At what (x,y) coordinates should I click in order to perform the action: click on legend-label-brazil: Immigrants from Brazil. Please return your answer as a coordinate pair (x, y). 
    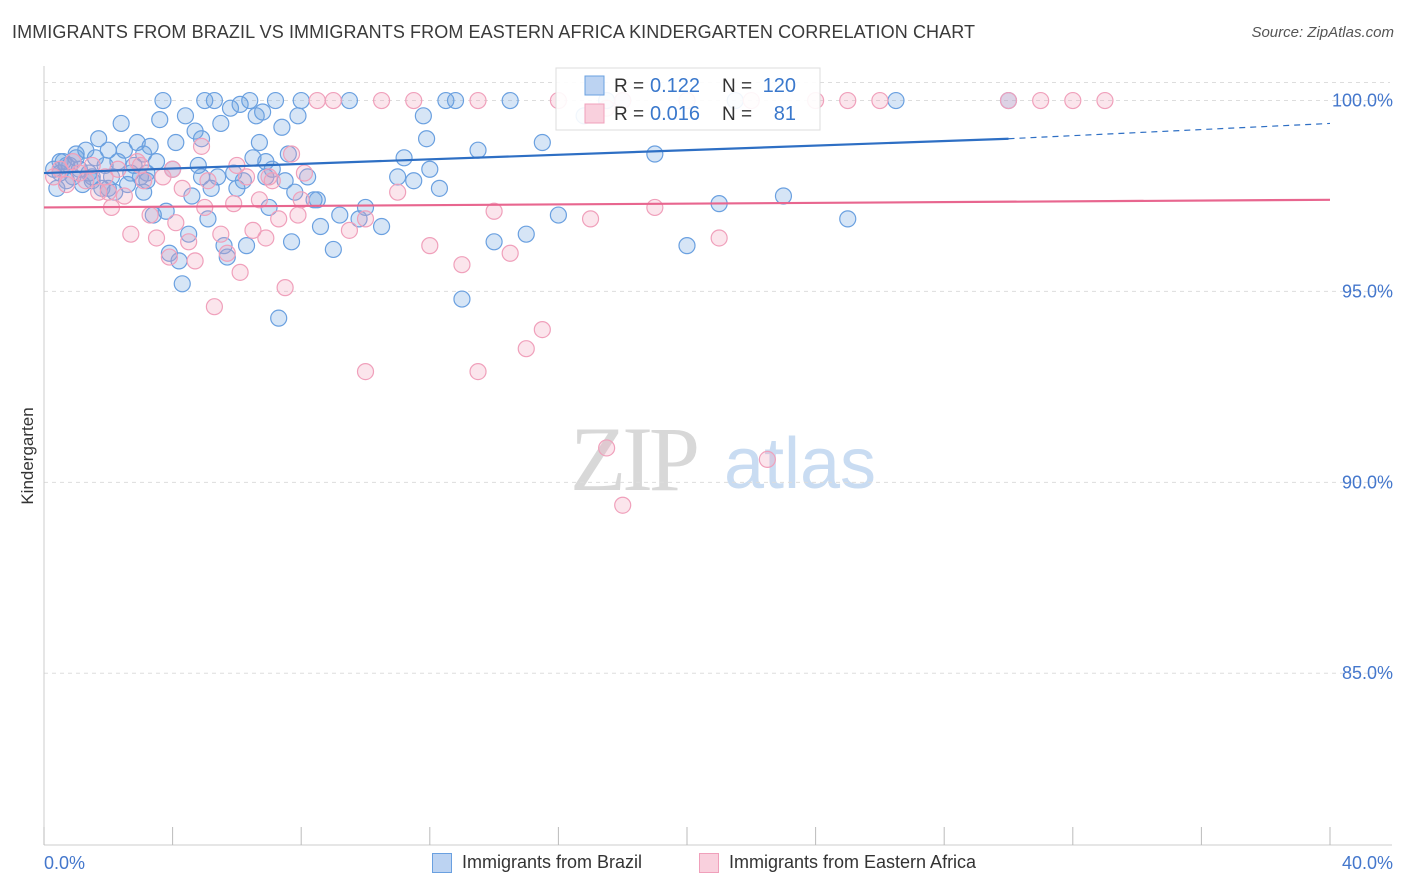
    Looking at the image, I should click on (552, 862).